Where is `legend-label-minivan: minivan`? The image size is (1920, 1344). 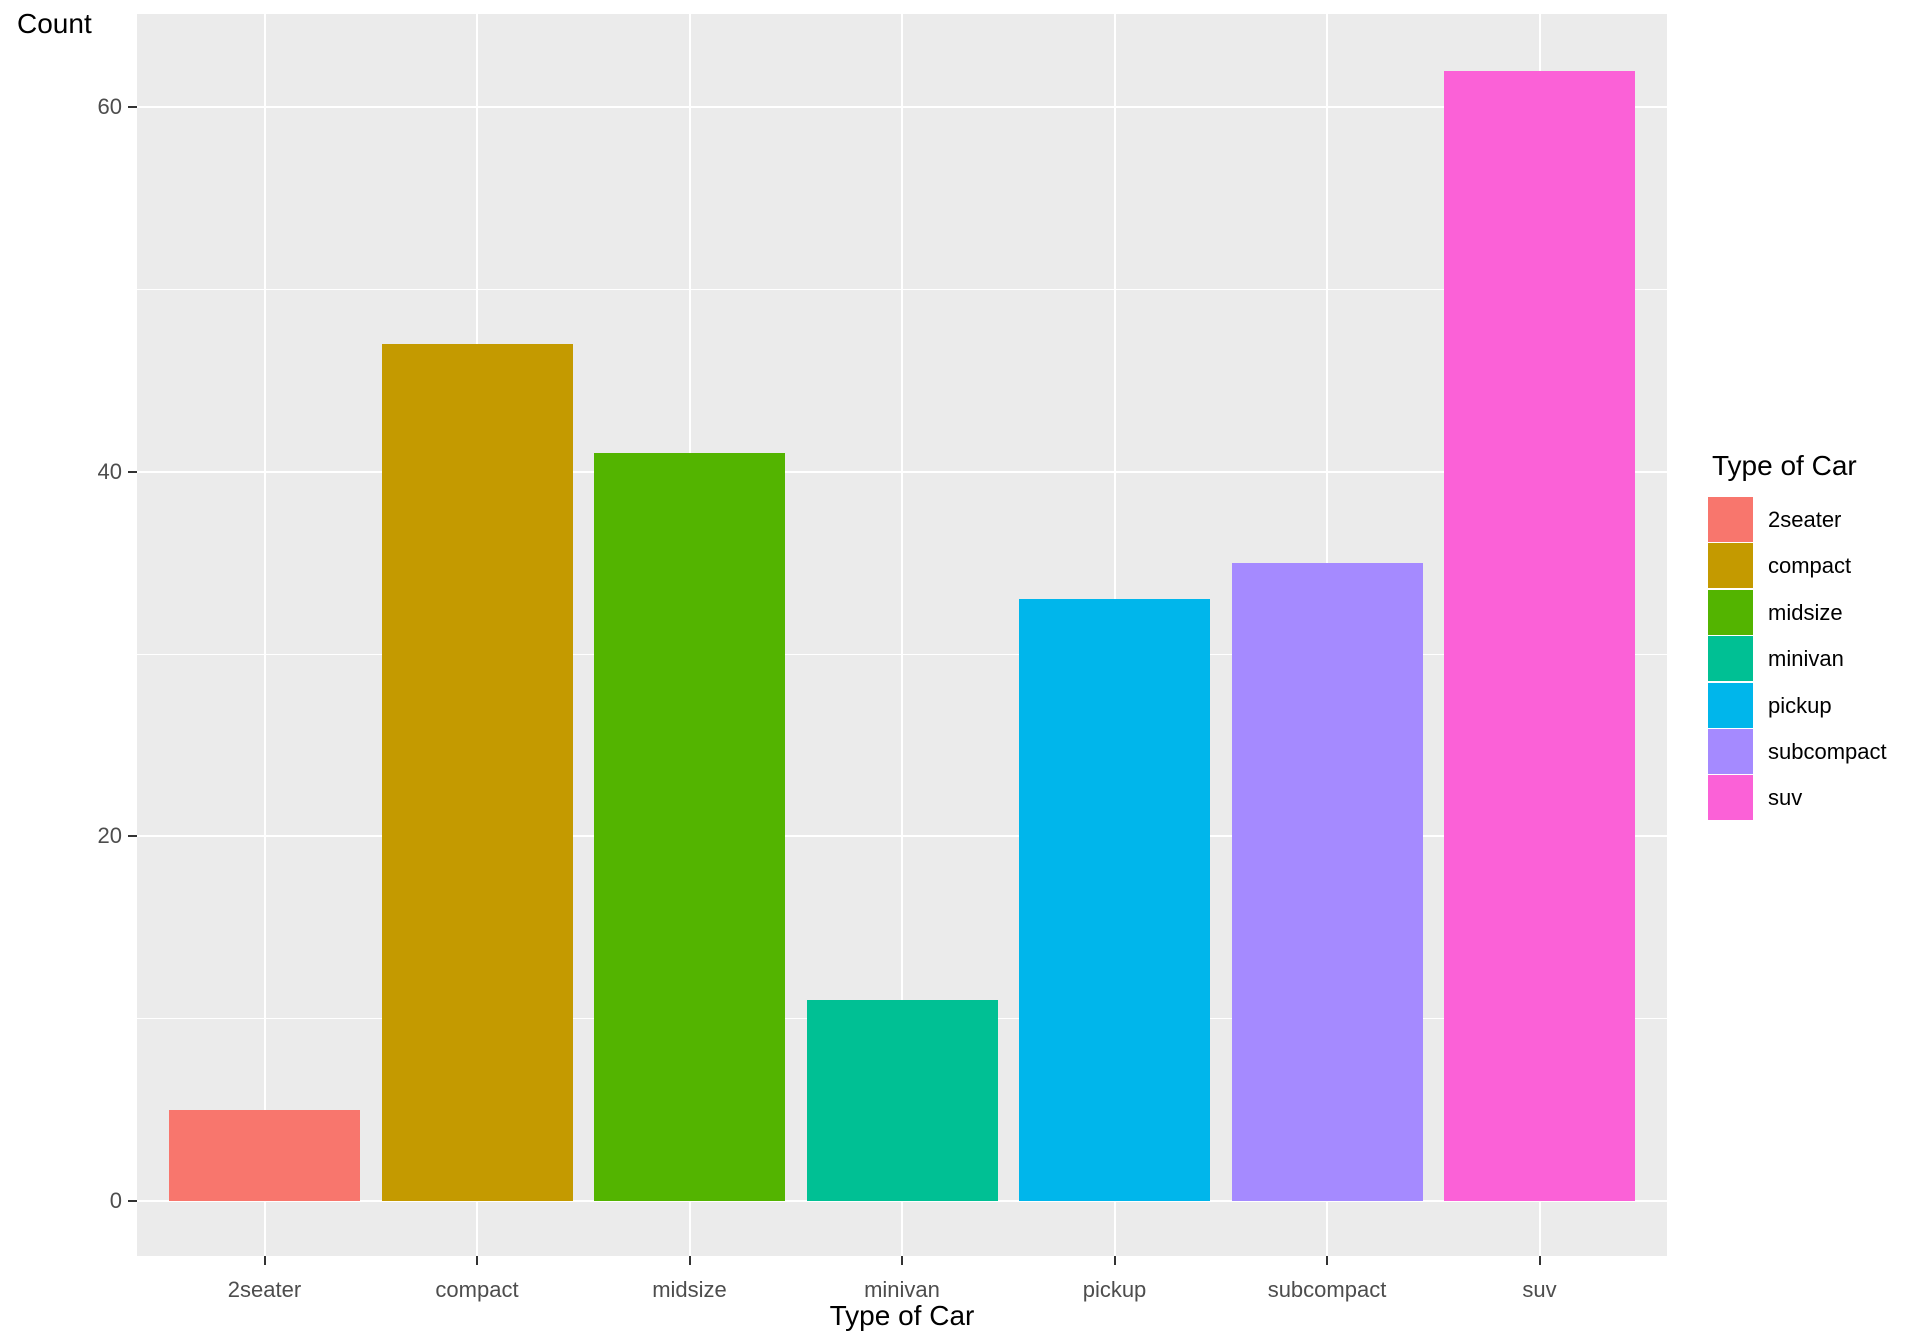
legend-label-minivan: minivan is located at coordinates (1806, 659).